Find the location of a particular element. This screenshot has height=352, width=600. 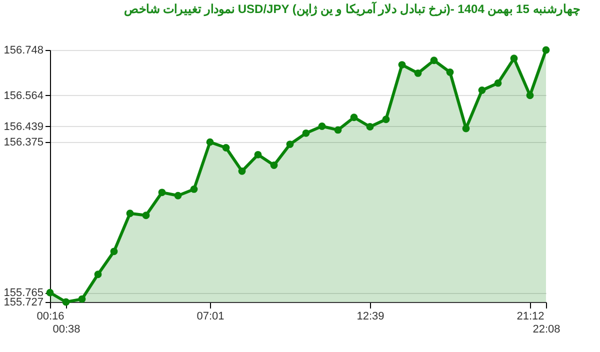

x-tick-label: 00:16 is located at coordinates (50, 316).